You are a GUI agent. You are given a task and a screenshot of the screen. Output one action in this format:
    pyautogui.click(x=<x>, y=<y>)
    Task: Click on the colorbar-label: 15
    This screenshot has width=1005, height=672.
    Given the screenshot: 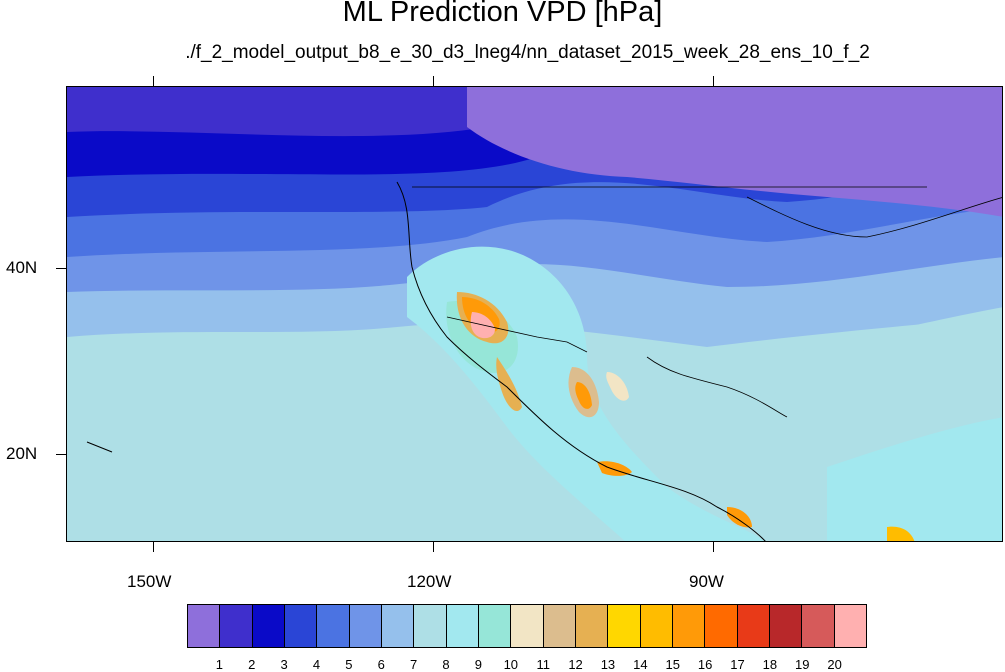 What is the action you would take?
    pyautogui.click(x=672, y=664)
    